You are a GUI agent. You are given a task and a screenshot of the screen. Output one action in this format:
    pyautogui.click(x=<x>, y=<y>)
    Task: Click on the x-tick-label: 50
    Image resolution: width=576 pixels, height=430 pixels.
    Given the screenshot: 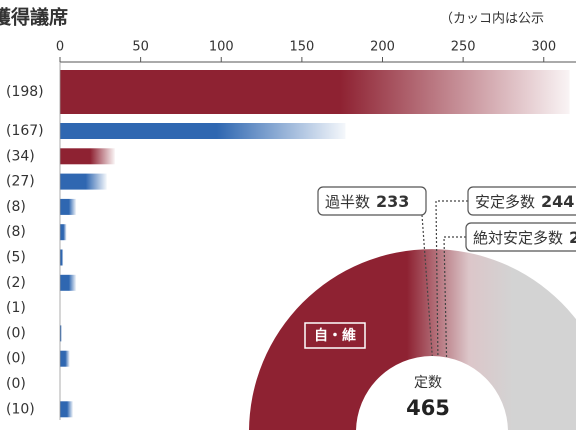 What is the action you would take?
    pyautogui.click(x=140, y=47)
    